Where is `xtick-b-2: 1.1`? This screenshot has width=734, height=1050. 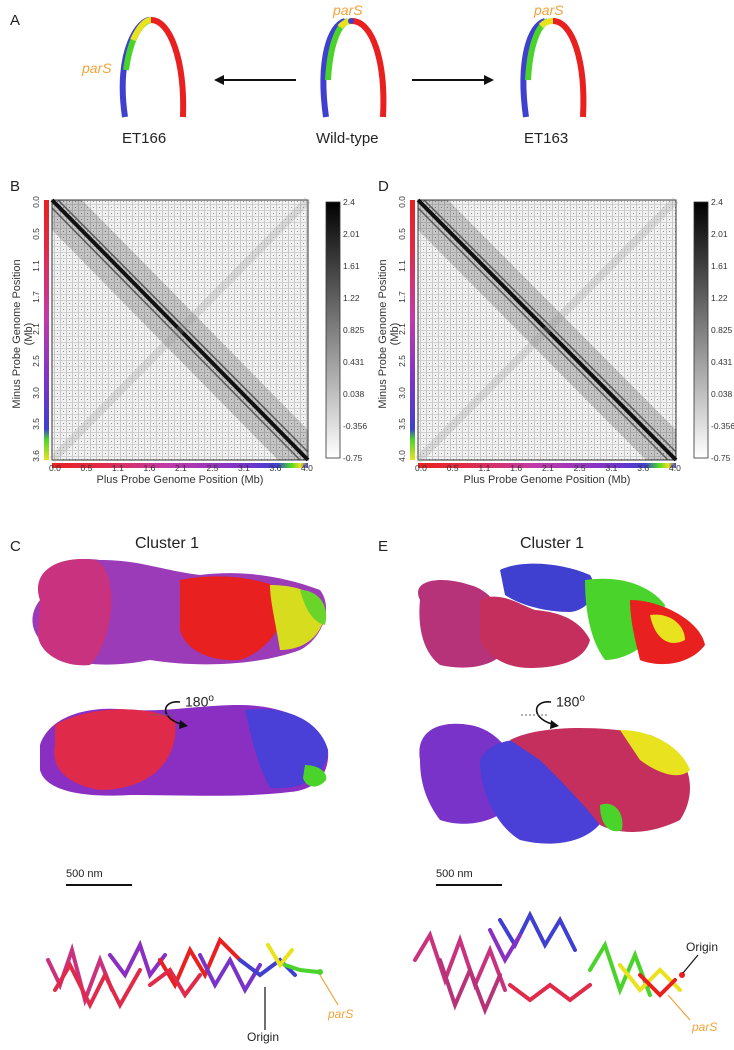 xtick-b-2: 1.1 is located at coordinates (118, 468).